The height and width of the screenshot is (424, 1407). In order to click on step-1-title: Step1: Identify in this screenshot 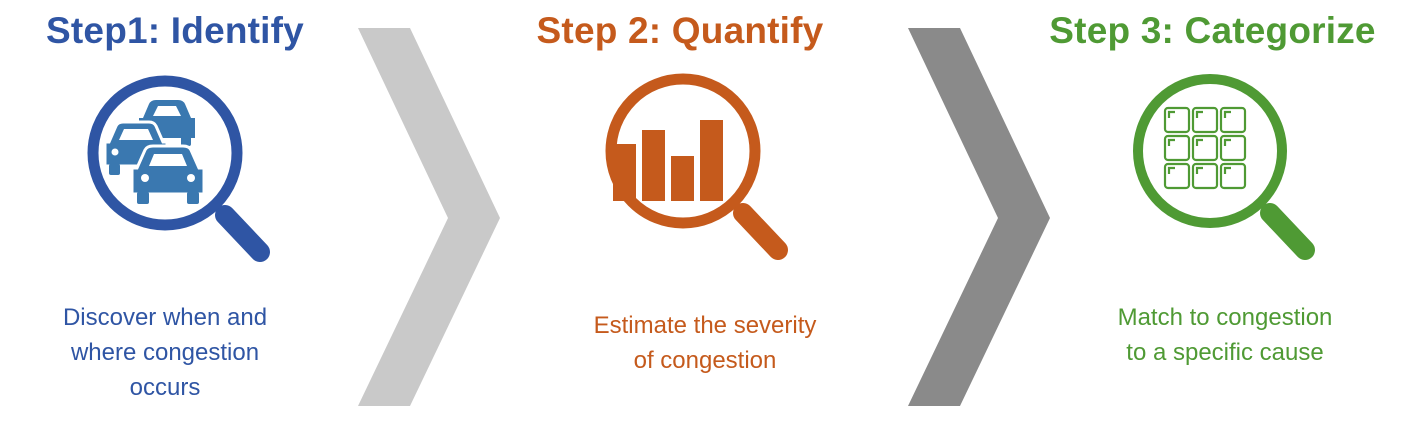, I will do `click(175, 30)`.